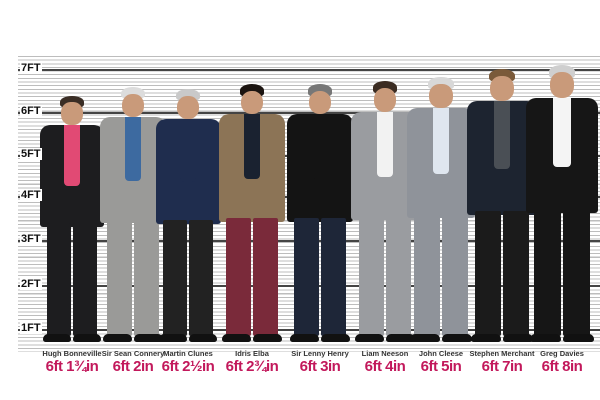 Image resolution: width=600 pixels, height=400 pixels. I want to click on person-height: 6ft 1¾in, so click(72, 366).